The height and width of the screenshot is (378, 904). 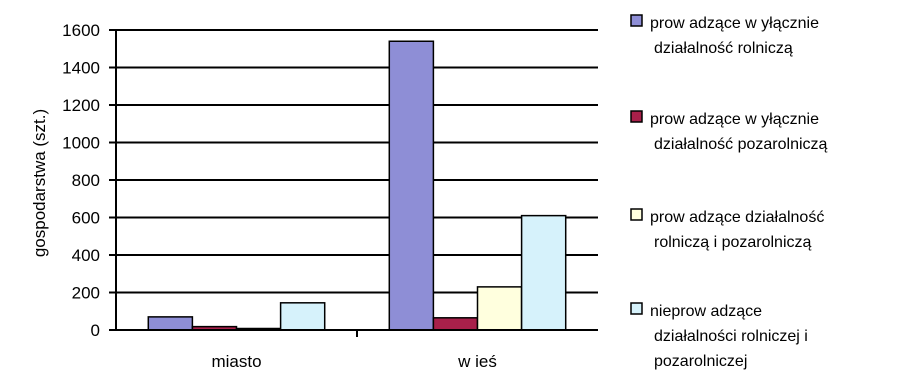 What do you see at coordinates (86, 293) in the screenshot?
I see `y-tick-label: 200` at bounding box center [86, 293].